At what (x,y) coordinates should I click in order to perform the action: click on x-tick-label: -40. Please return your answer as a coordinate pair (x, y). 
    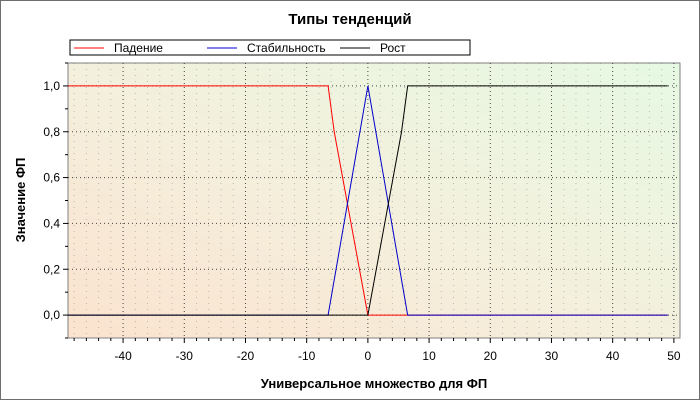
    Looking at the image, I should click on (123, 356).